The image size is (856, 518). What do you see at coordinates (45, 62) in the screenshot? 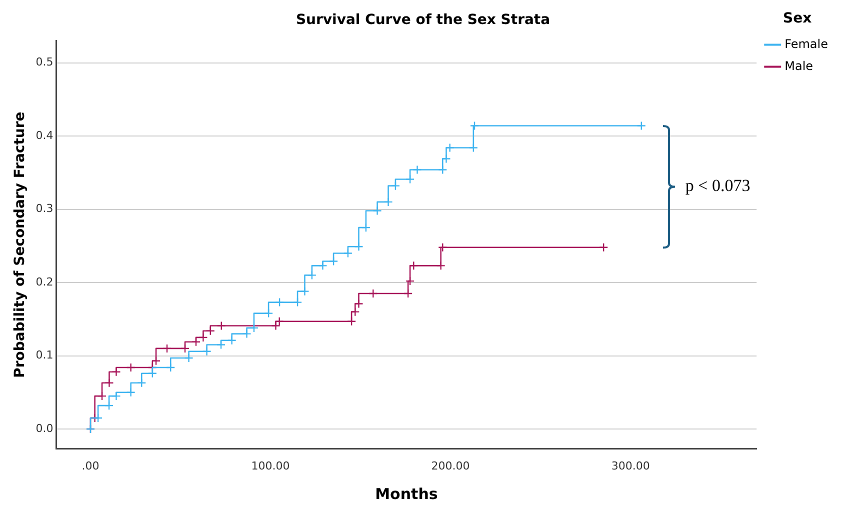
I see `y-tick-label: 0.5` at bounding box center [45, 62].